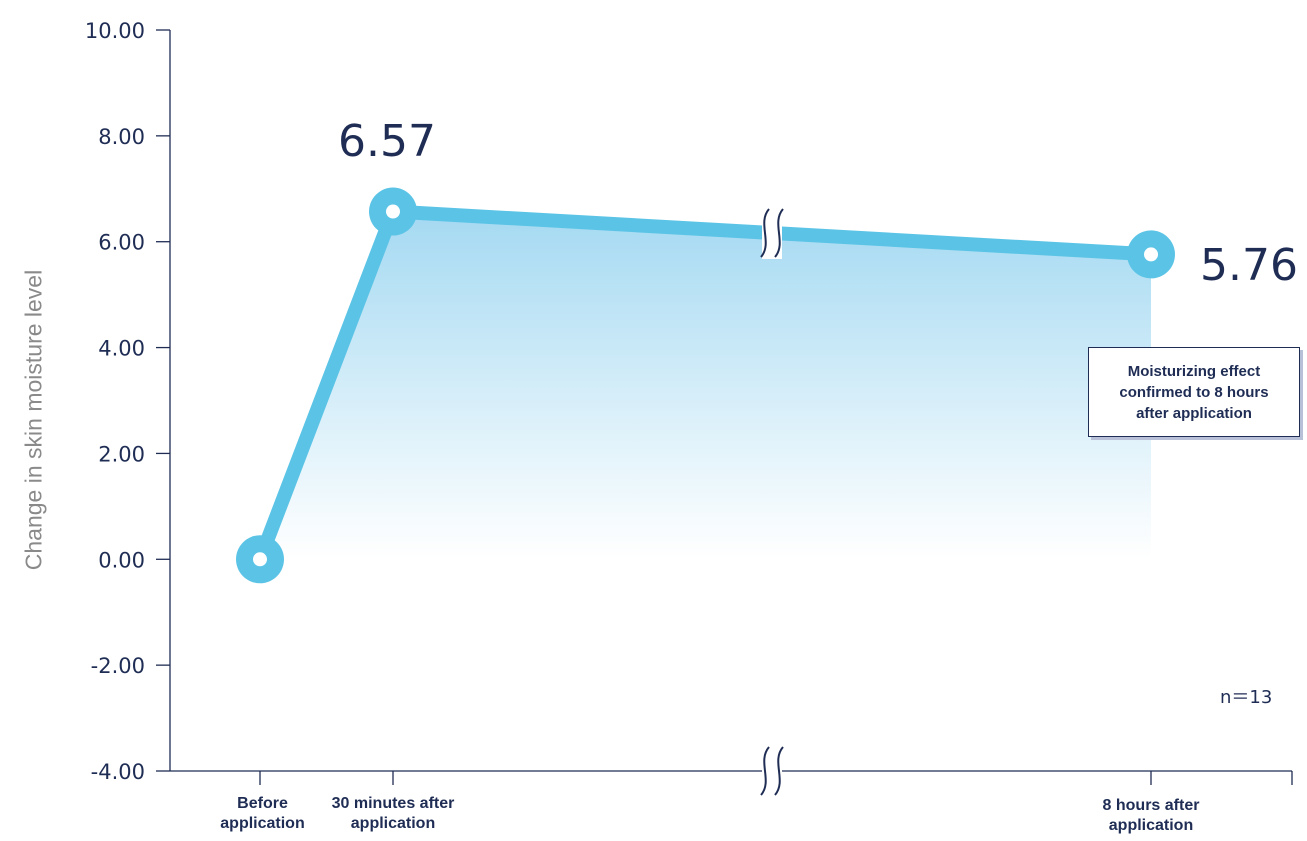 The image size is (1307, 841). What do you see at coordinates (387, 141) in the screenshot?
I see `data-label-30min: 6.57` at bounding box center [387, 141].